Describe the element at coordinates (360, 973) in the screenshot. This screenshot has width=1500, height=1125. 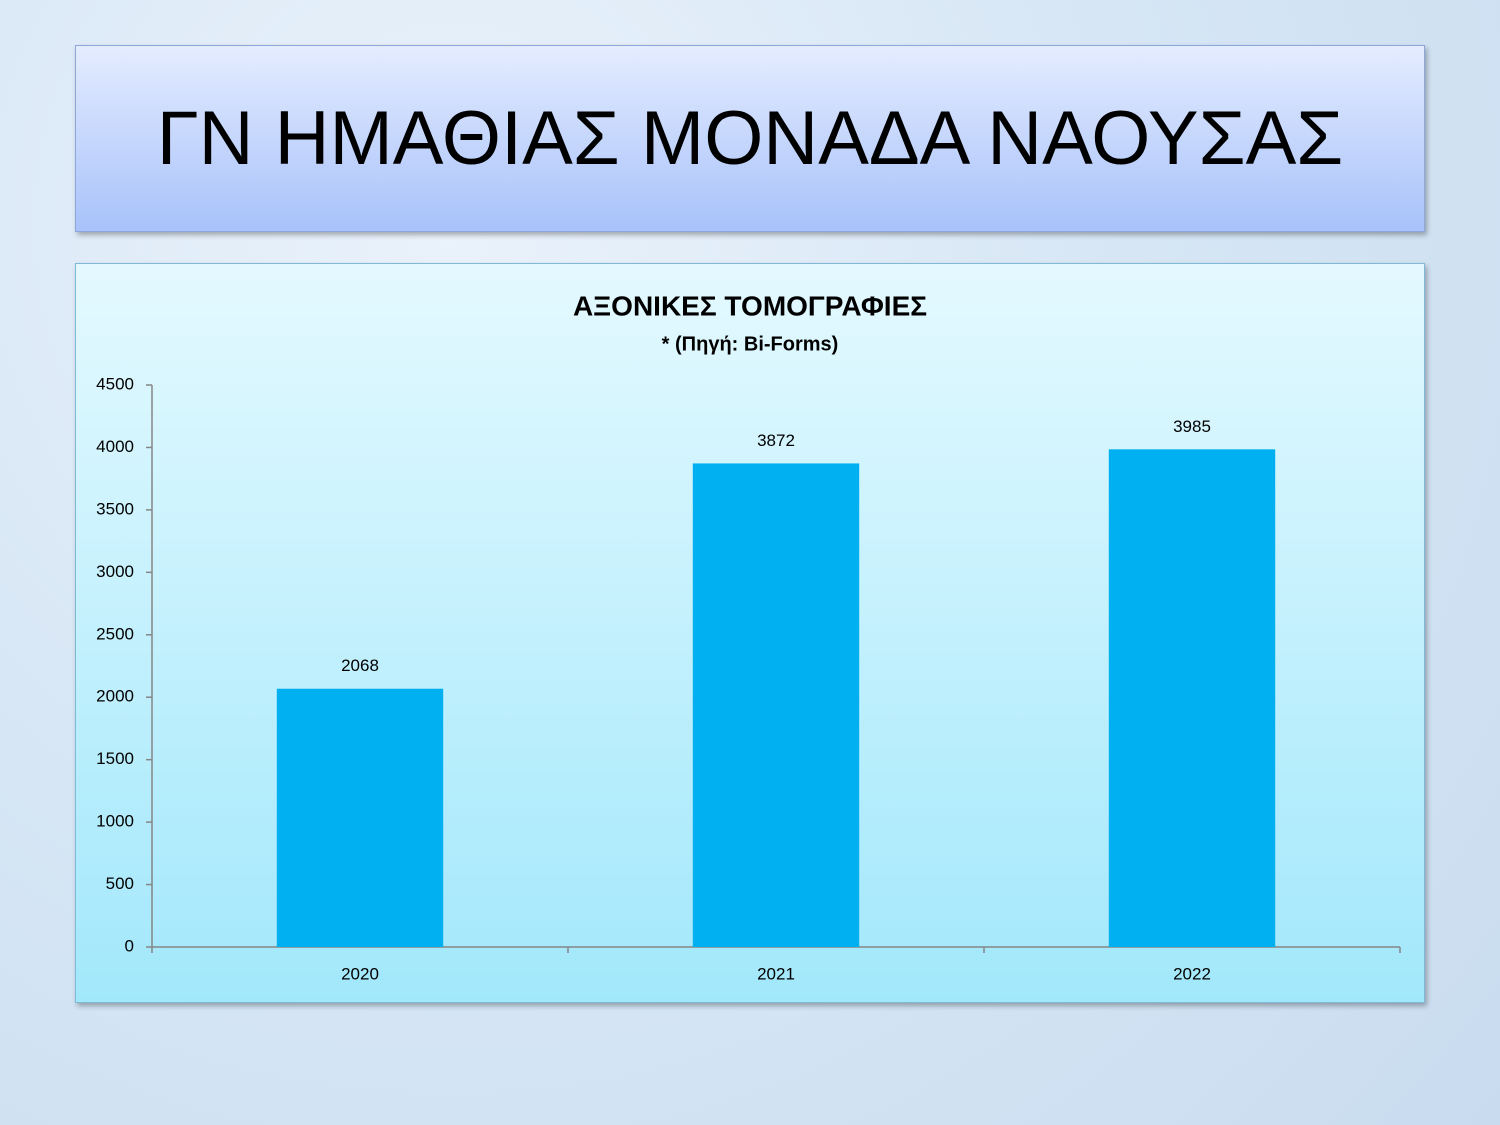
I see `x-tick-label: 2020` at that location.